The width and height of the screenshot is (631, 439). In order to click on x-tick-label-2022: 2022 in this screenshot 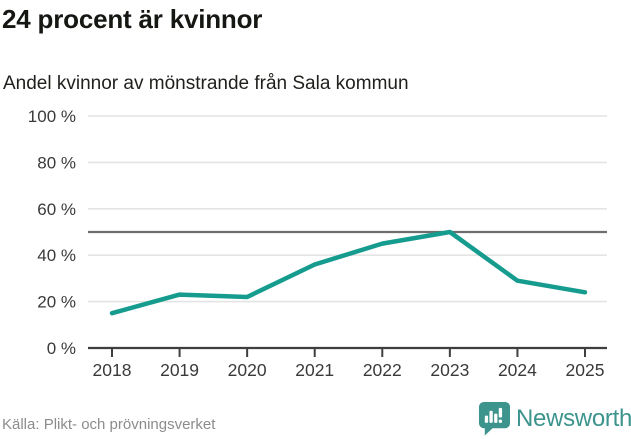, I will do `click(382, 370)`.